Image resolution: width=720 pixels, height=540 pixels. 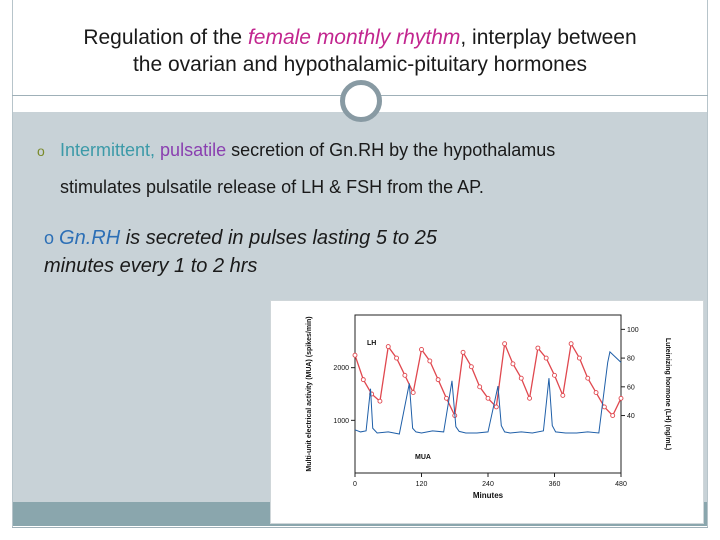 What do you see at coordinates (371, 343) in the screenshot?
I see `legend-lh-label: LH` at bounding box center [371, 343].